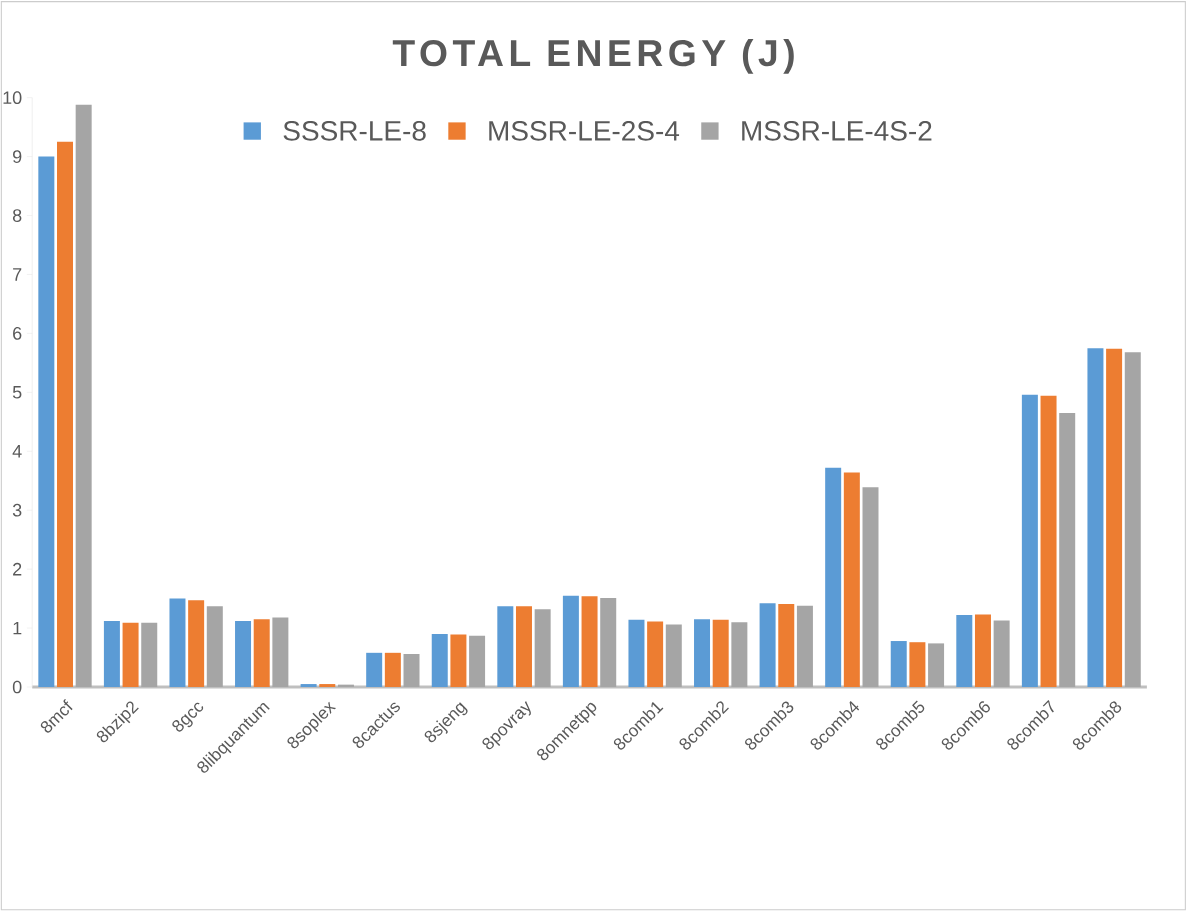  What do you see at coordinates (17, 687) in the screenshot?
I see `y-tick-label: 0` at bounding box center [17, 687].